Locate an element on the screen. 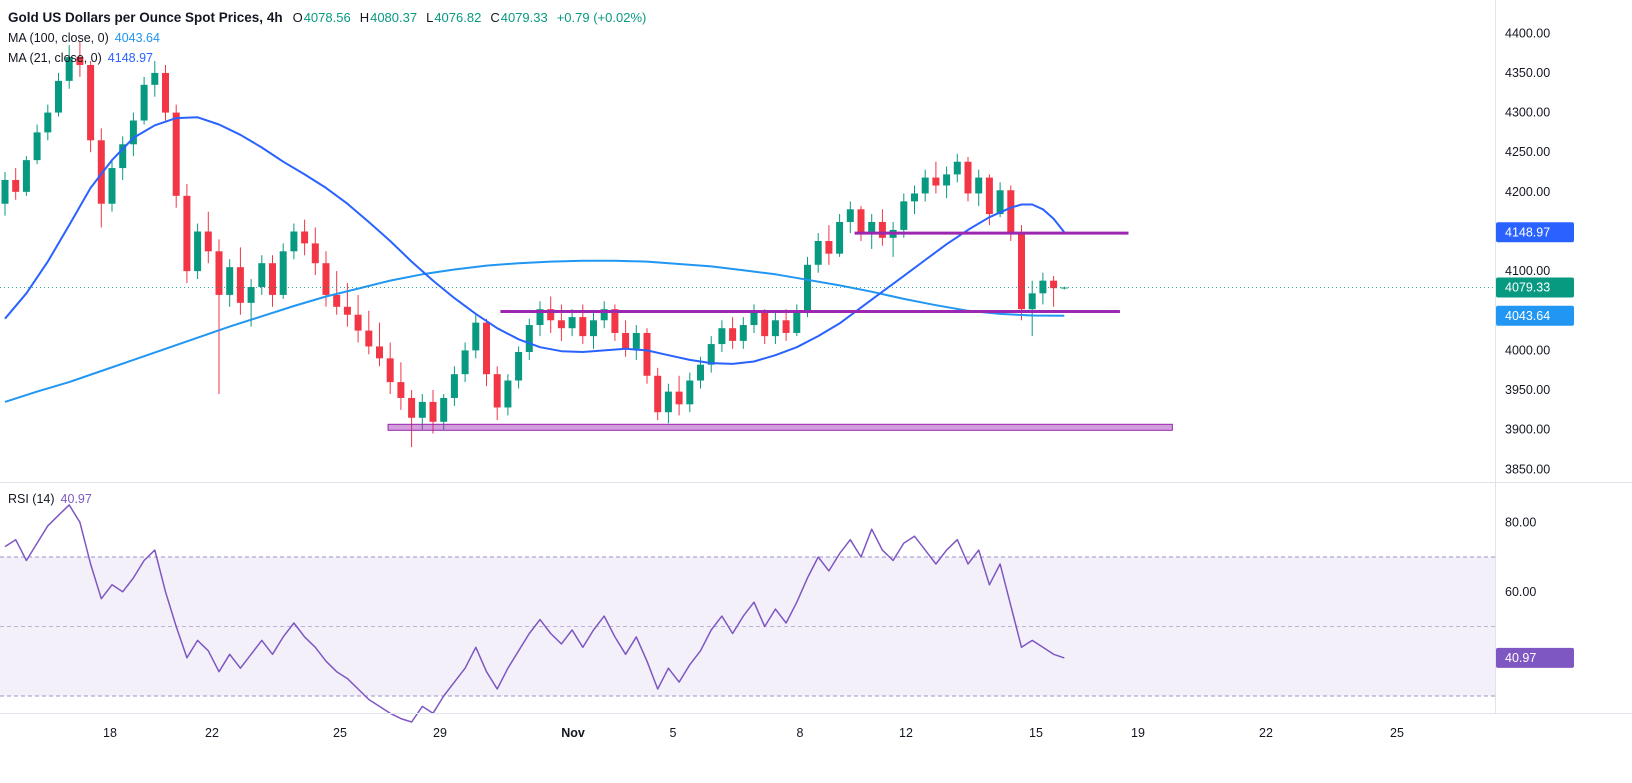 Image resolution: width=1632 pixels, height=783 pixels. time-tick-label: 29 is located at coordinates (440, 733).